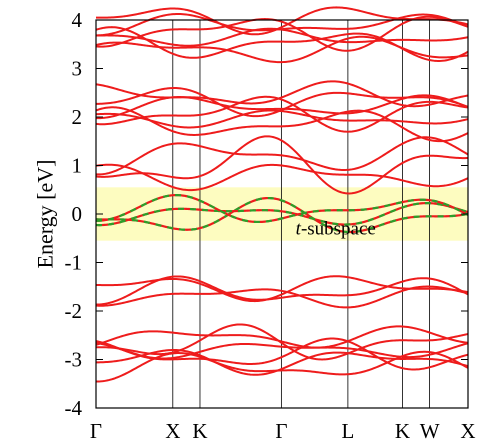 Image resolution: width=479 pixels, height=442 pixels. Describe the element at coordinates (77, 214) in the screenshot. I see `y-tick-label: 0` at that location.